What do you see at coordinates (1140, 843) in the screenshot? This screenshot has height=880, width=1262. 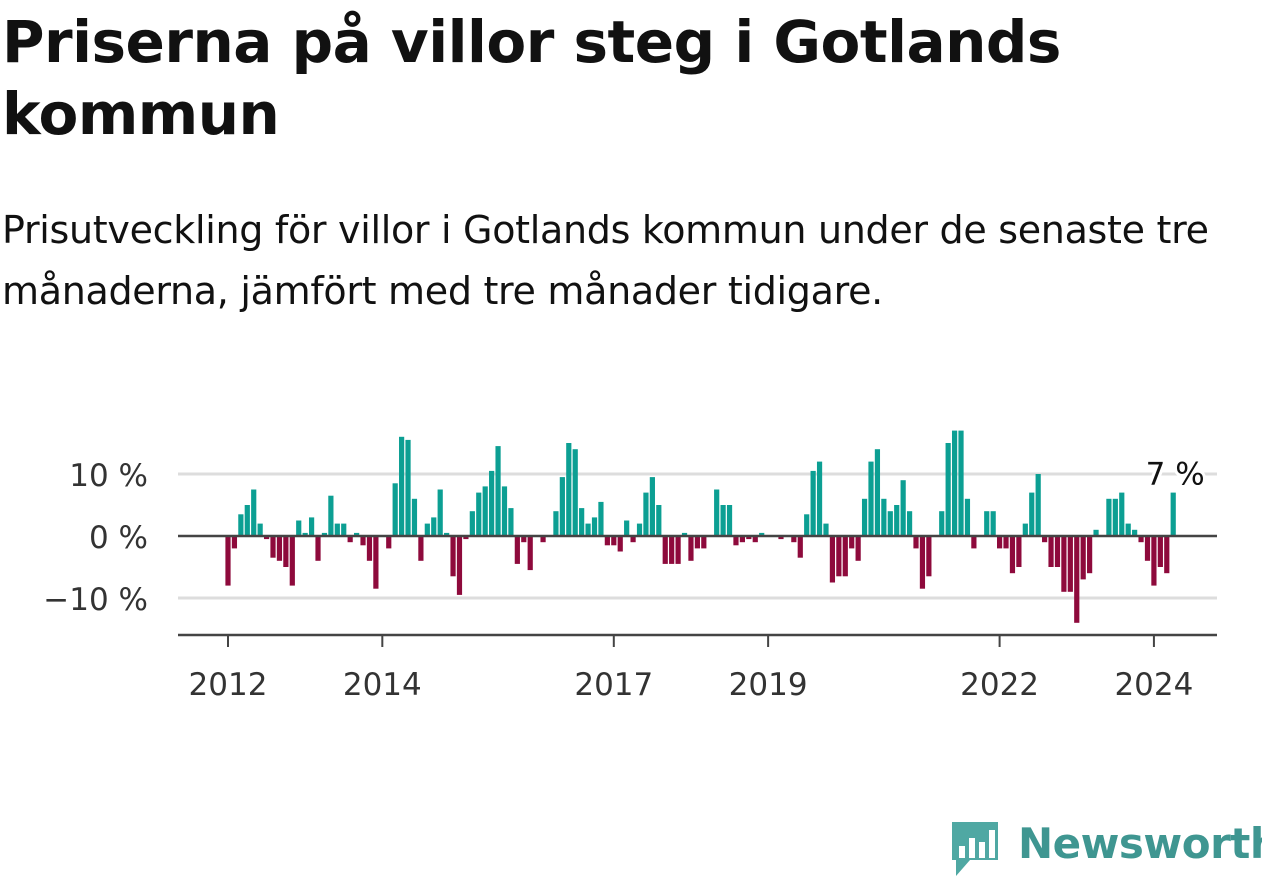 I see `brand-name: Newsworthy` at bounding box center [1140, 843].